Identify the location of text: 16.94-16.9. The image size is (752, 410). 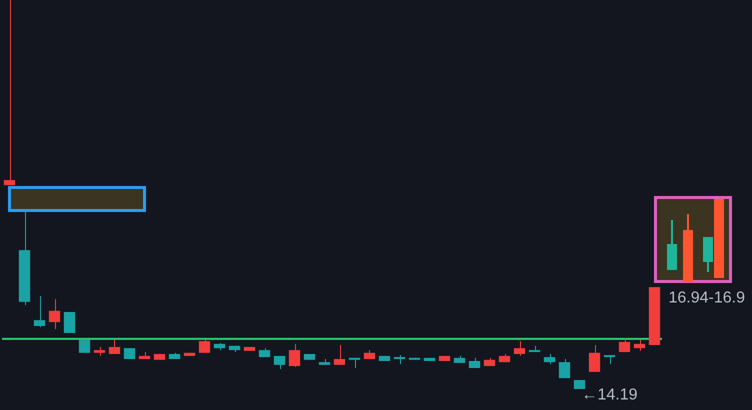
(707, 297).